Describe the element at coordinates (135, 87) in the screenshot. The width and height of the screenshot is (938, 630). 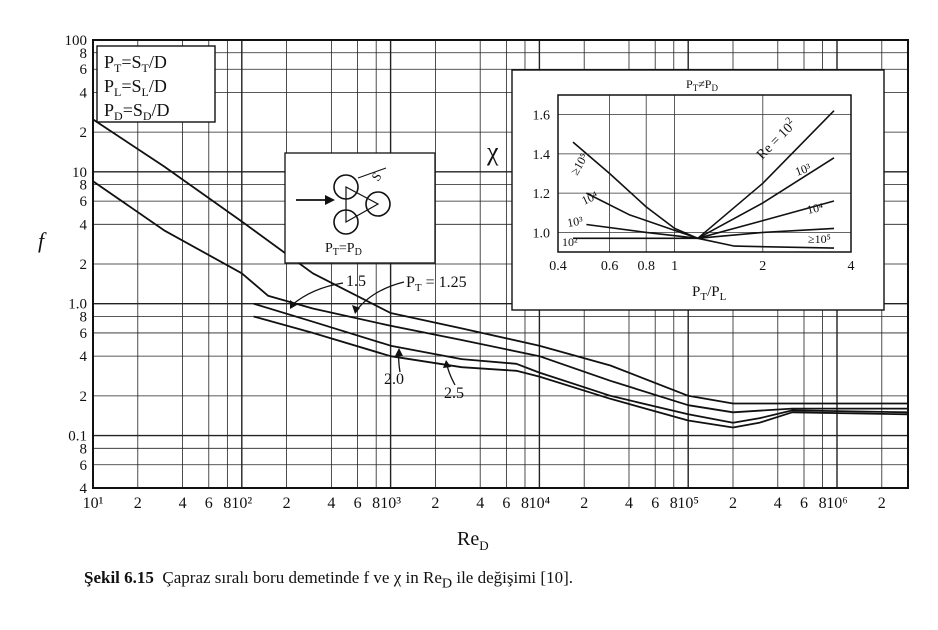
I see `legend-line-pl: PL=SL/D` at that location.